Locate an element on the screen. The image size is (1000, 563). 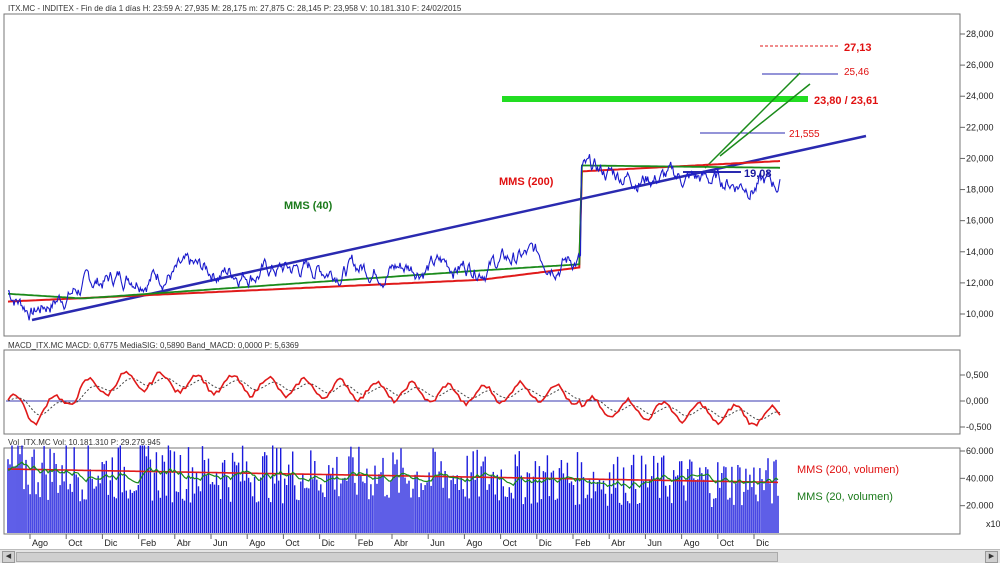
volume-panel-header: Vol_ITX.MC Vol: 10.181.310 P: 29.279.945 is located at coordinates (84, 442).